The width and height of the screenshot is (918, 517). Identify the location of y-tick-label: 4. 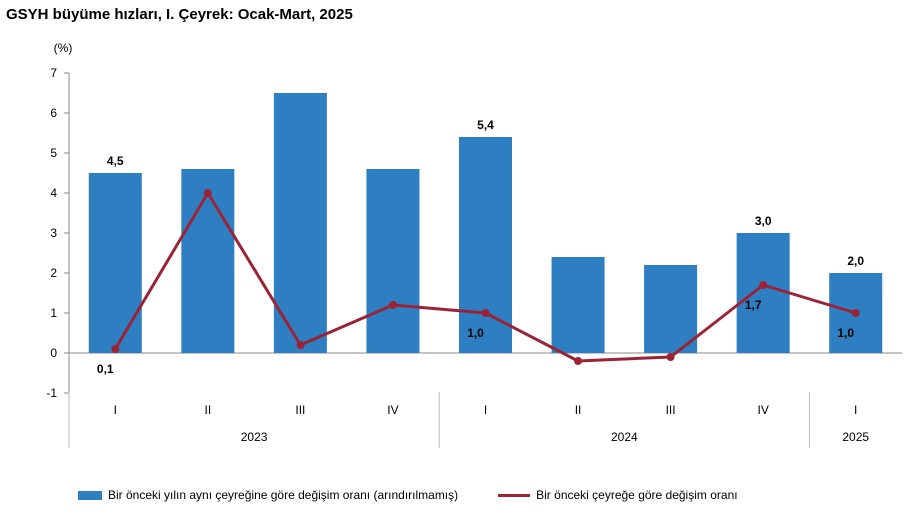
(53, 193).